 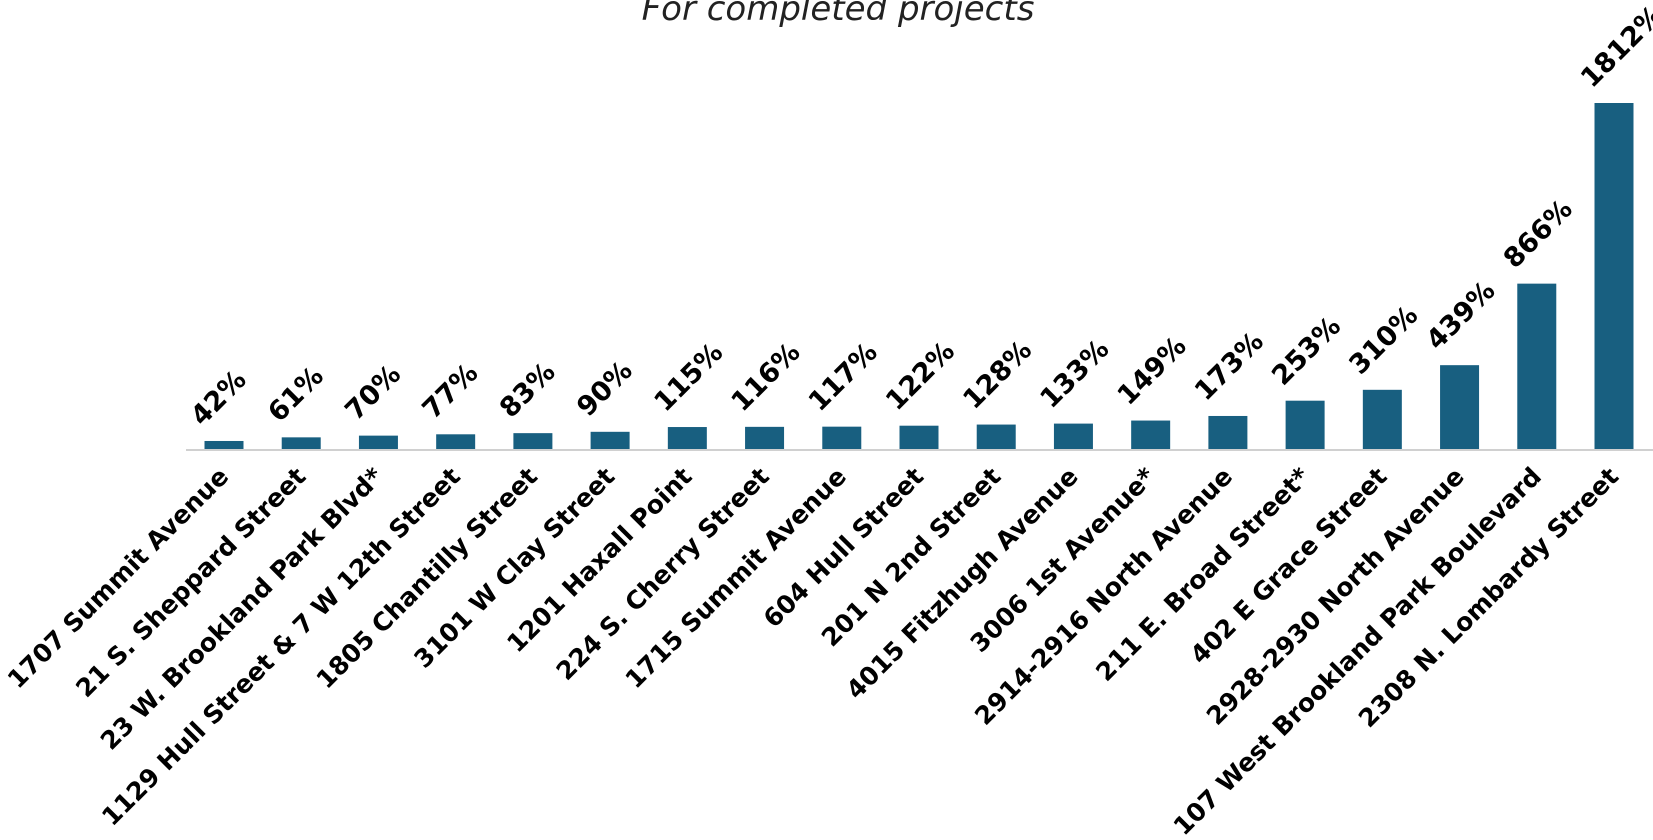 What do you see at coordinates (1074, 374) in the screenshot?
I see `bar-value-label: 133%` at bounding box center [1074, 374].